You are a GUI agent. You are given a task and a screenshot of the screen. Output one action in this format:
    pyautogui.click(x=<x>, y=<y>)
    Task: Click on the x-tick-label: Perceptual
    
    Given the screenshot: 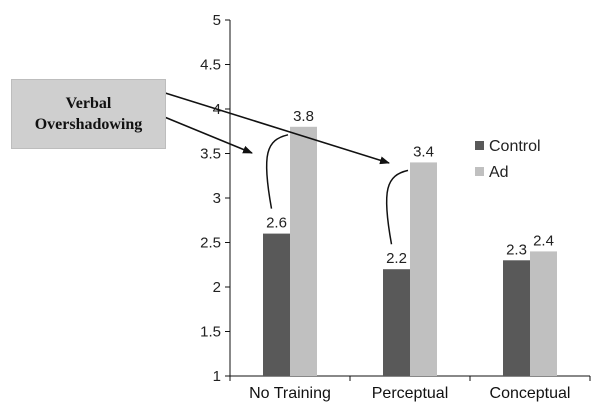 What is the action you would take?
    pyautogui.click(x=410, y=393)
    